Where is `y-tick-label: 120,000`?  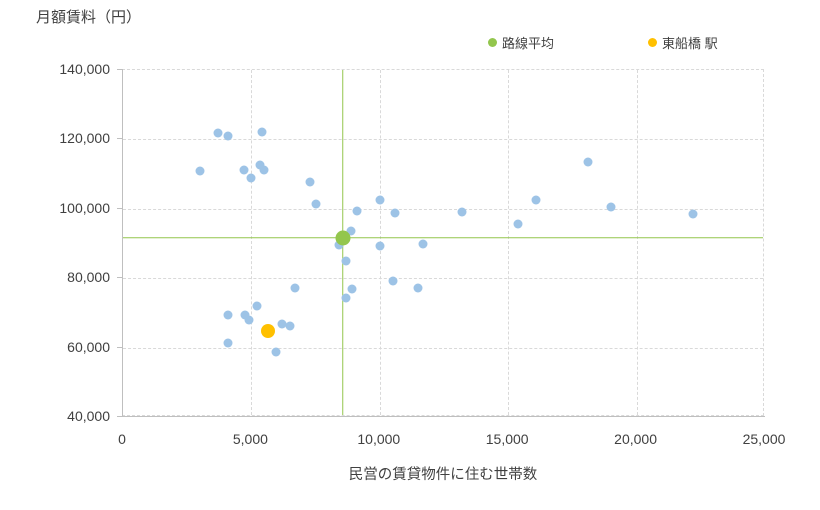 y-tick-label: 120,000 is located at coordinates (84, 138).